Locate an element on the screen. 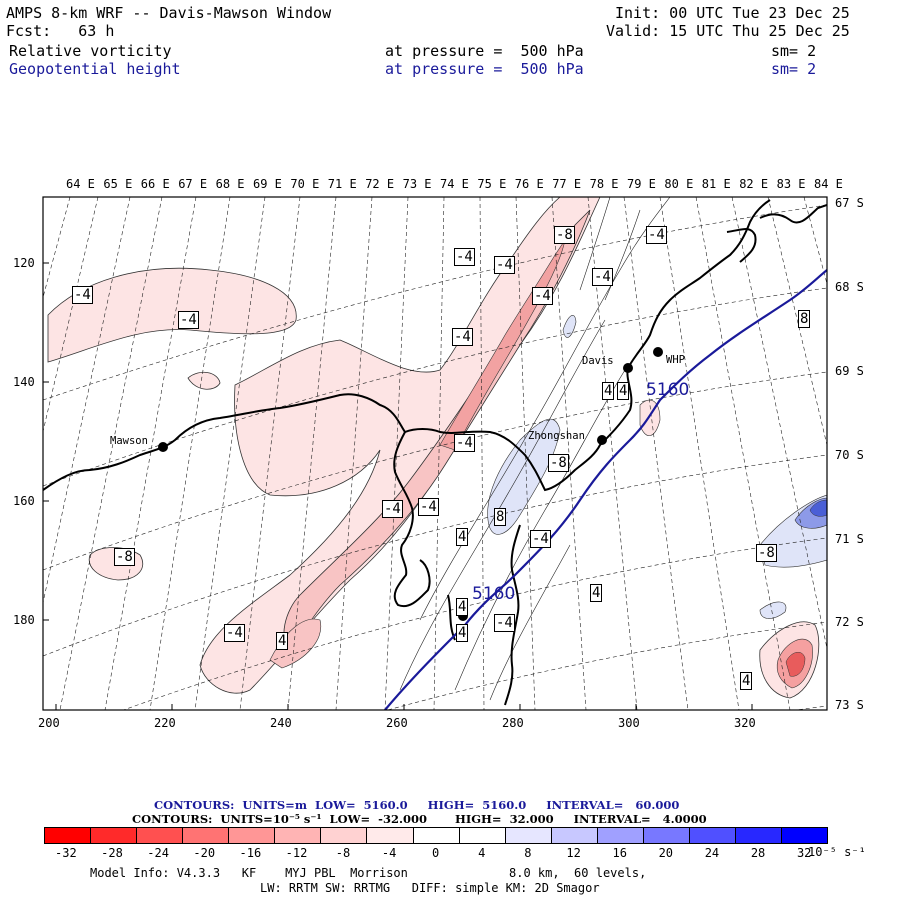 This screenshot has width=900, height=900. lon-label: 80 E is located at coordinates (679, 184).